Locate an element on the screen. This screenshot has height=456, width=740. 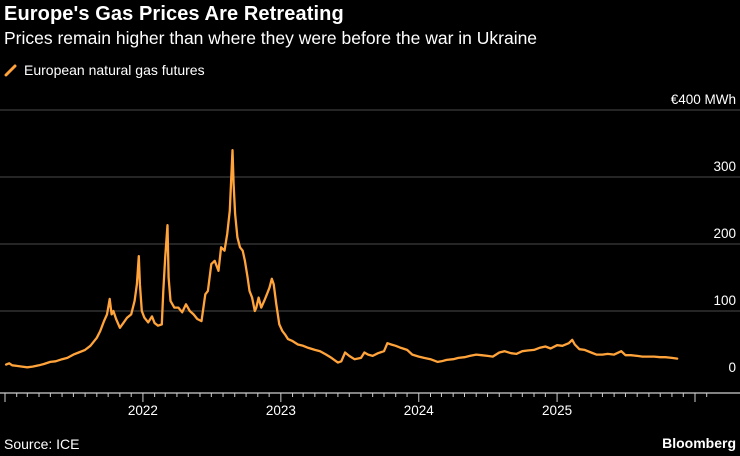
x-axis: 2022 2023 2024 2025 is located at coordinates (370, 405).